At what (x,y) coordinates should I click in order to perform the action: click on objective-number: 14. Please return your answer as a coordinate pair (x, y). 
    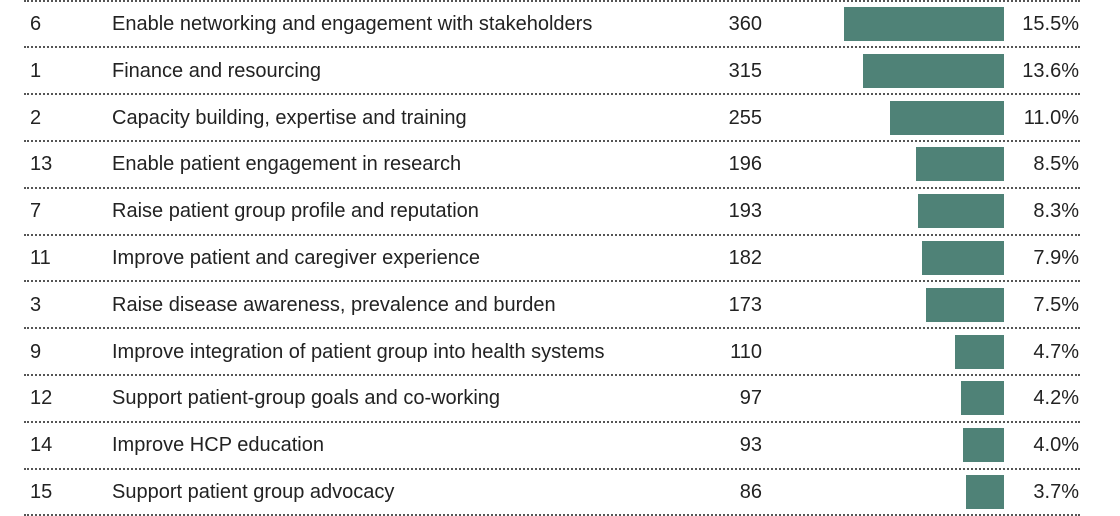
    Looking at the image, I should click on (41, 445).